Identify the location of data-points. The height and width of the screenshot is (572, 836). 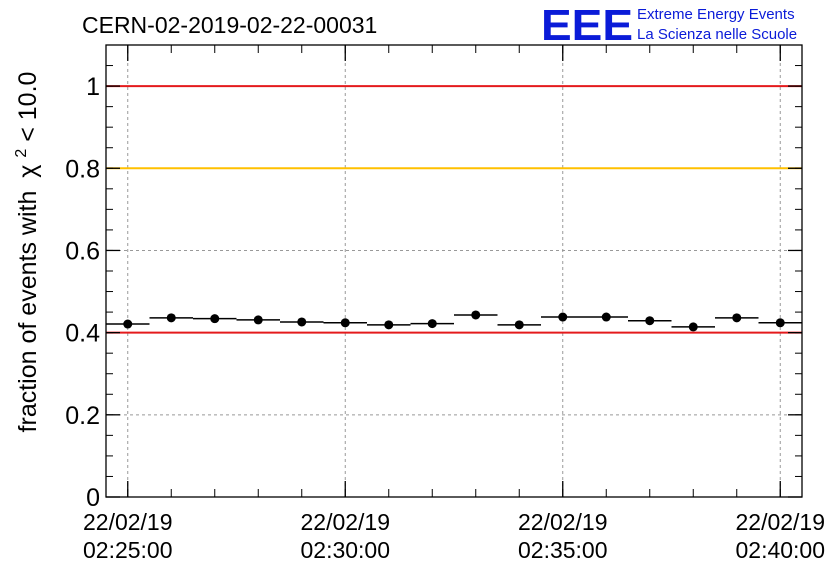
(454, 321).